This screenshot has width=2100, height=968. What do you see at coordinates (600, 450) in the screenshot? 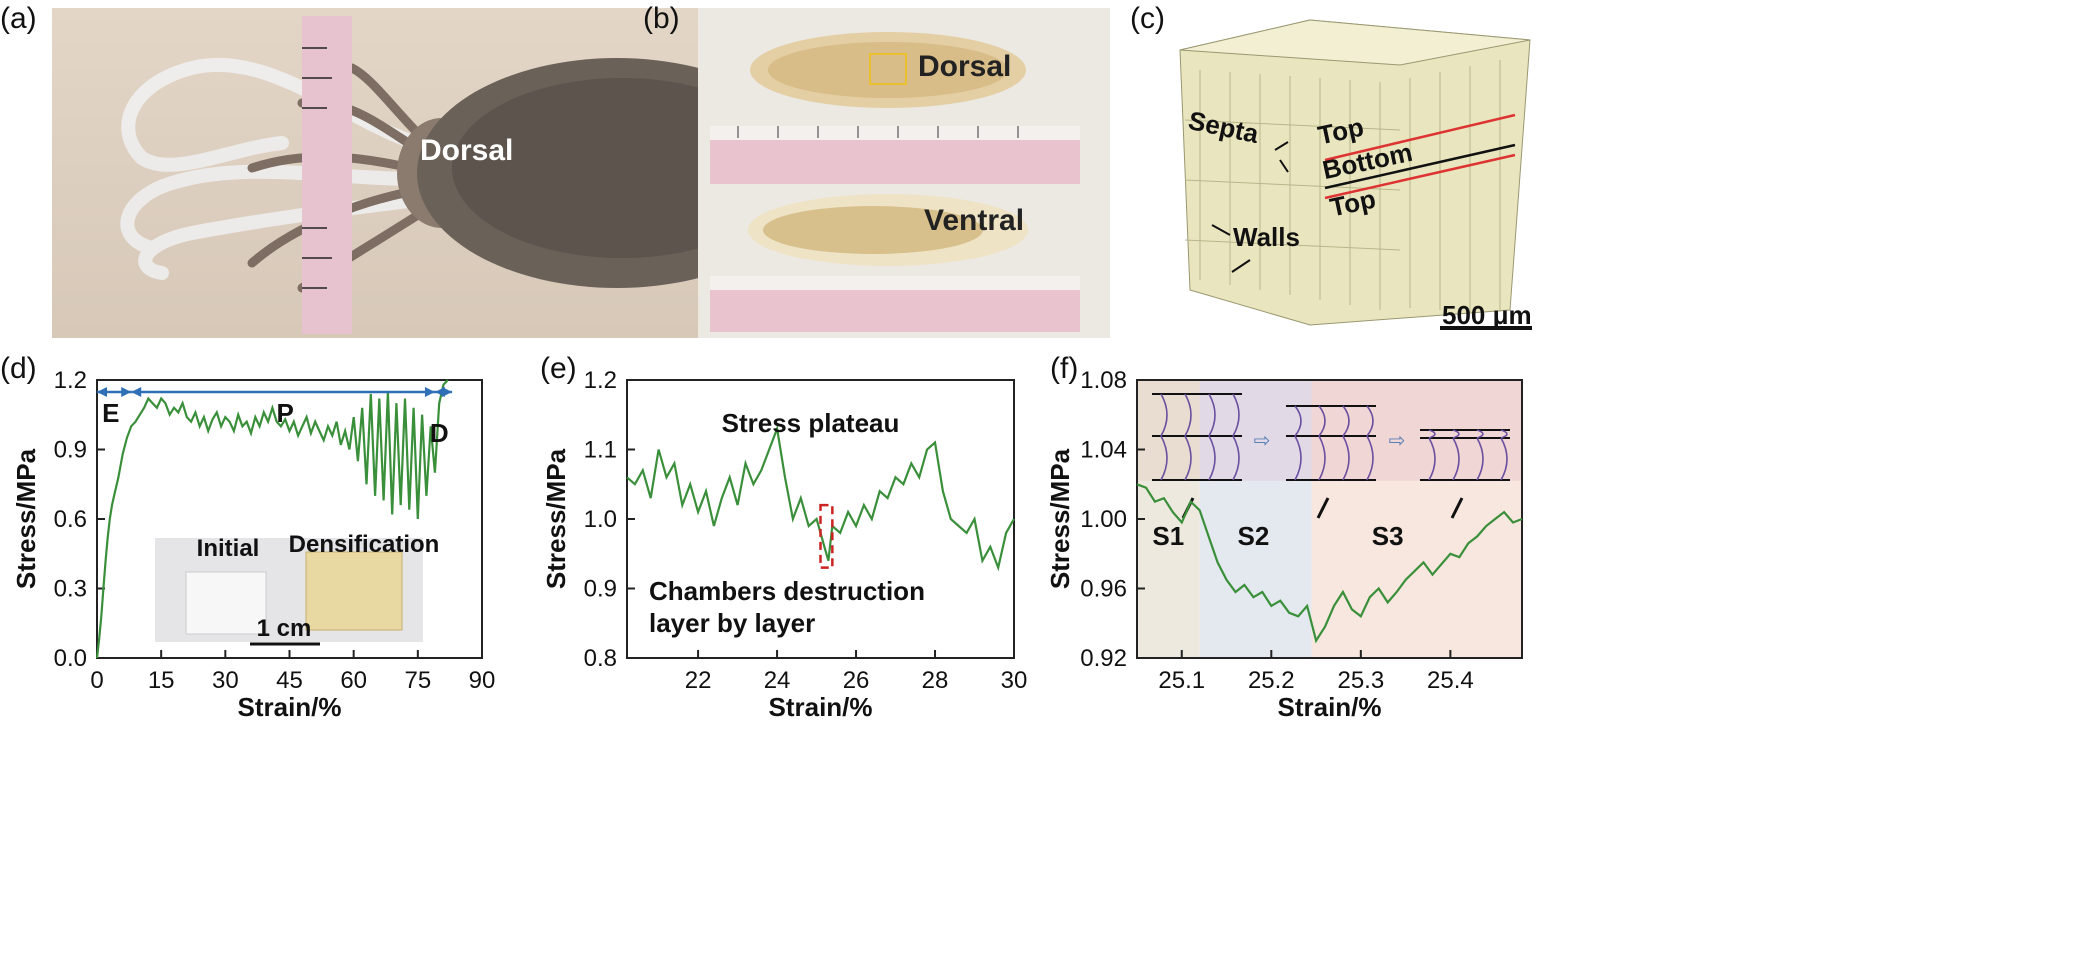
I see `y-tick-label: 1.1` at bounding box center [600, 450].